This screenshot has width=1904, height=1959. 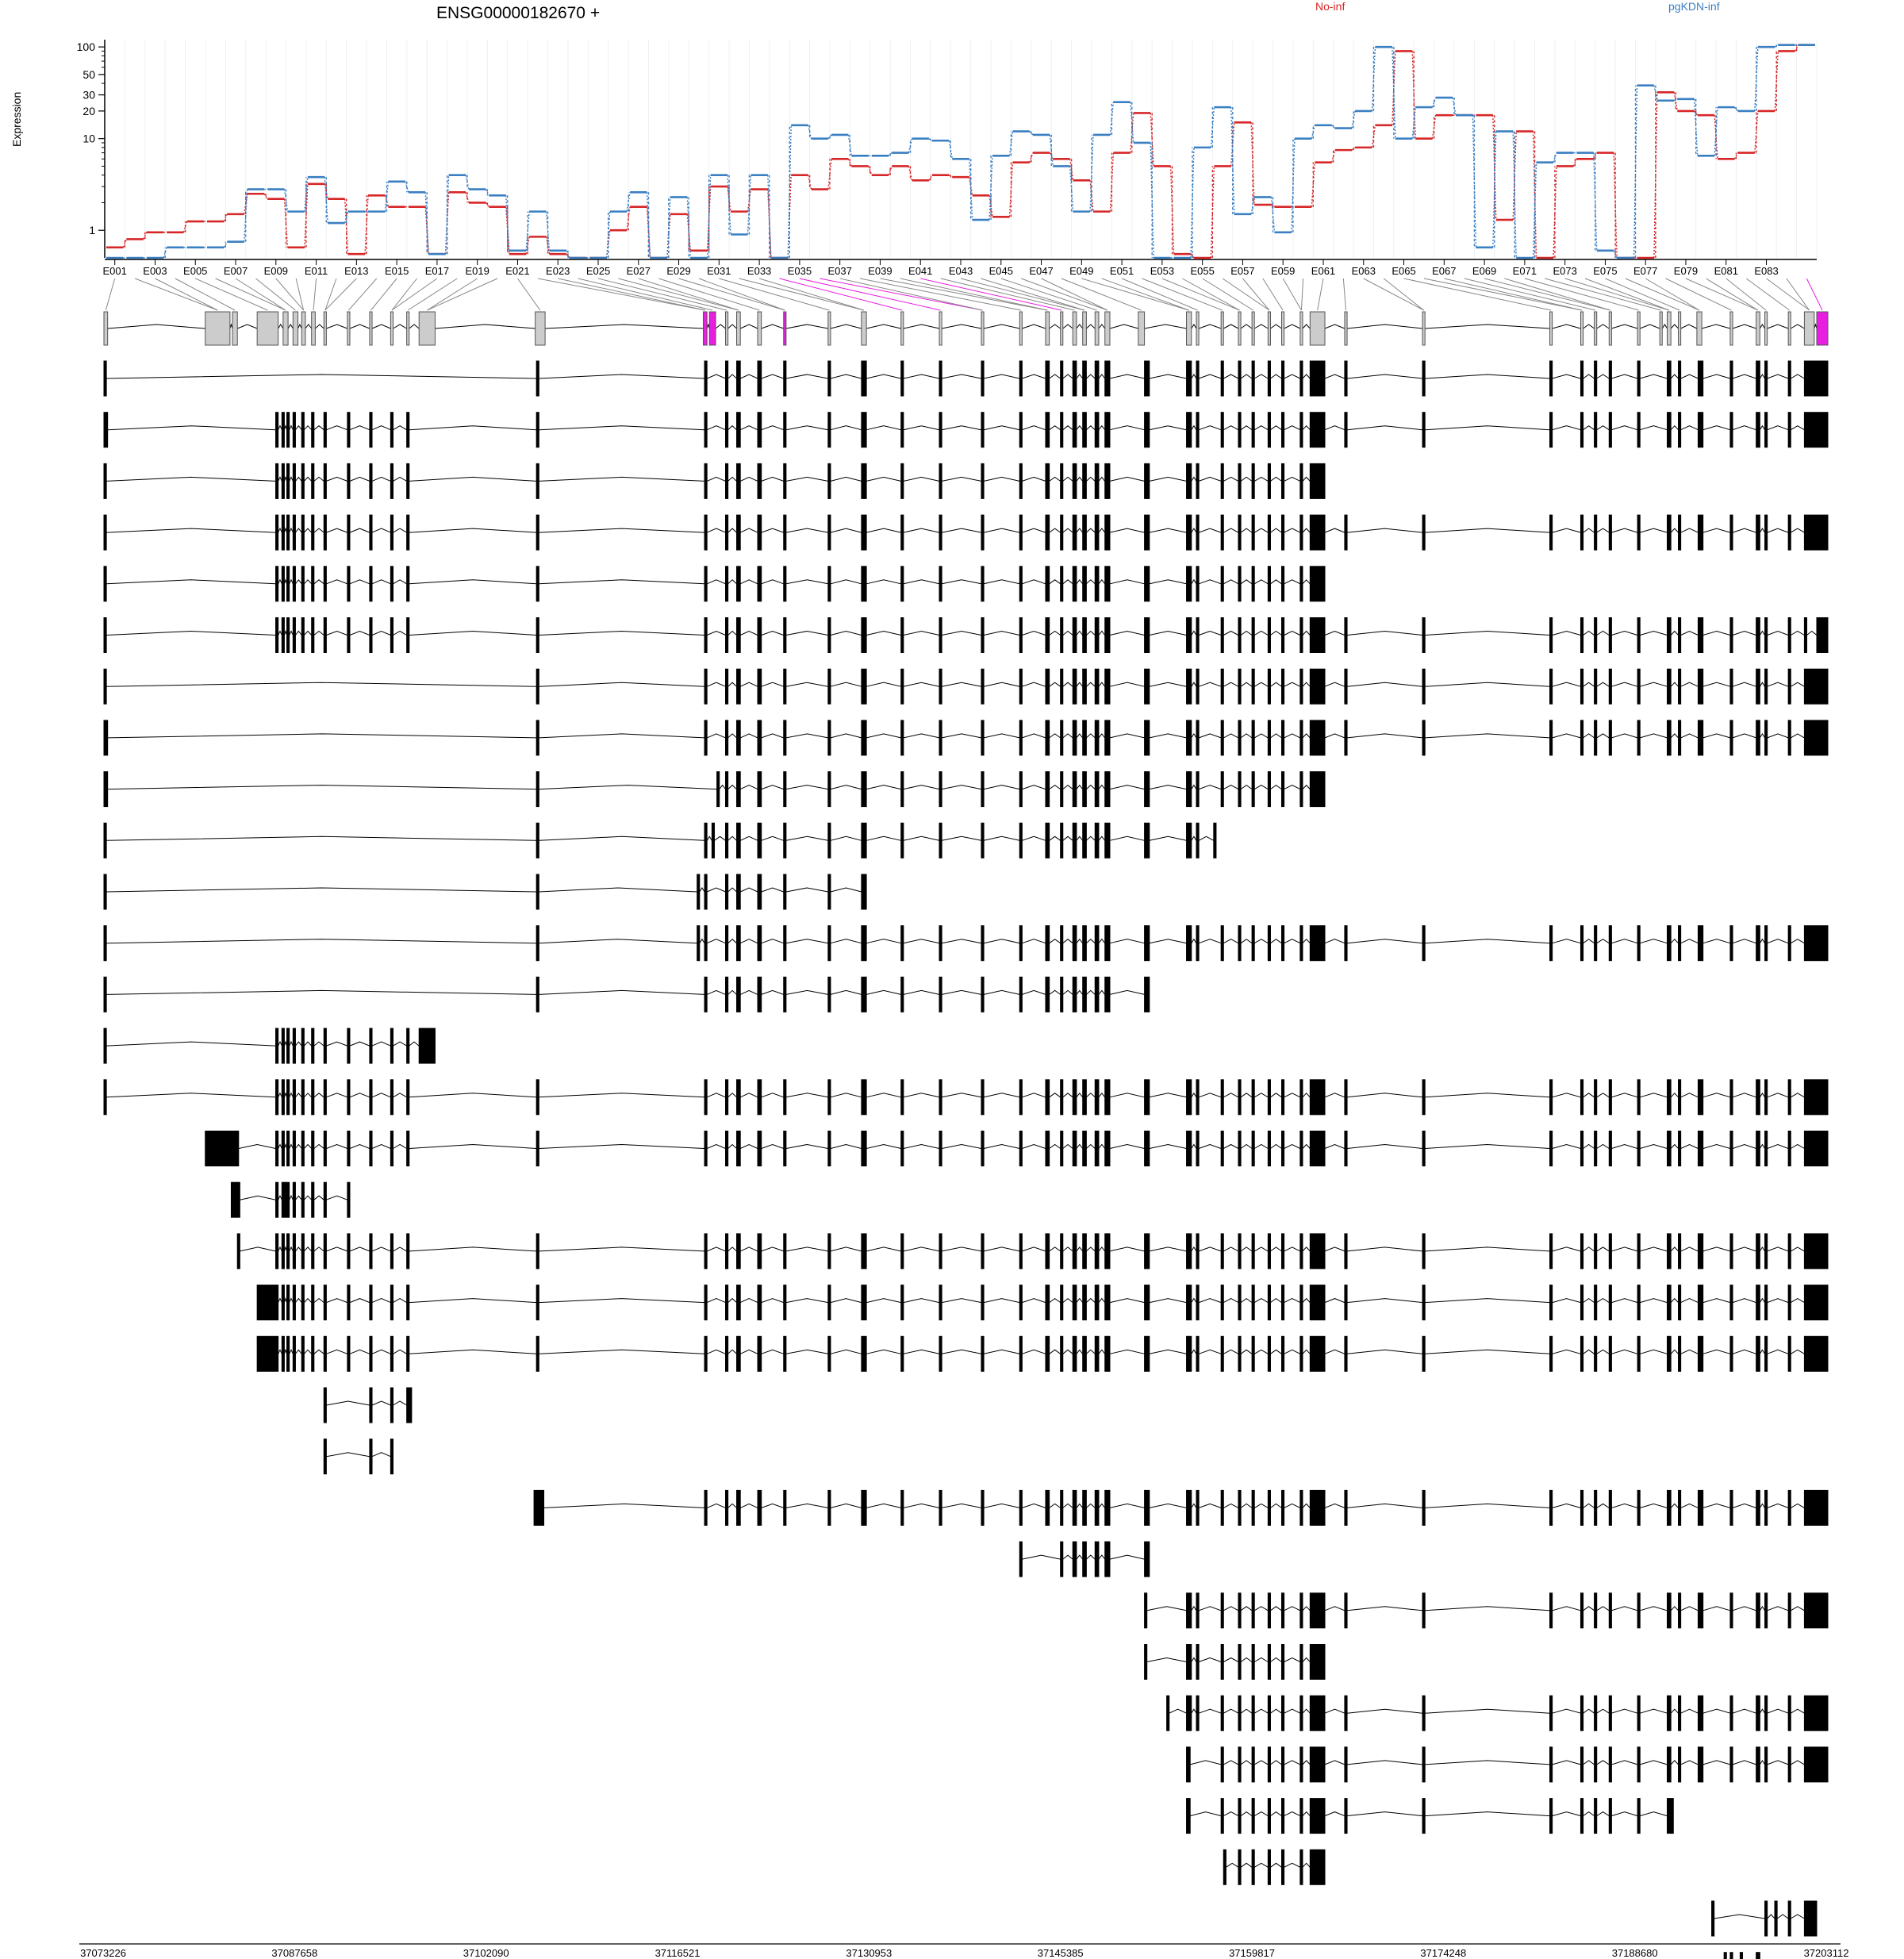 I want to click on chart-title: ENSG00000182670 +, so click(x=518, y=13).